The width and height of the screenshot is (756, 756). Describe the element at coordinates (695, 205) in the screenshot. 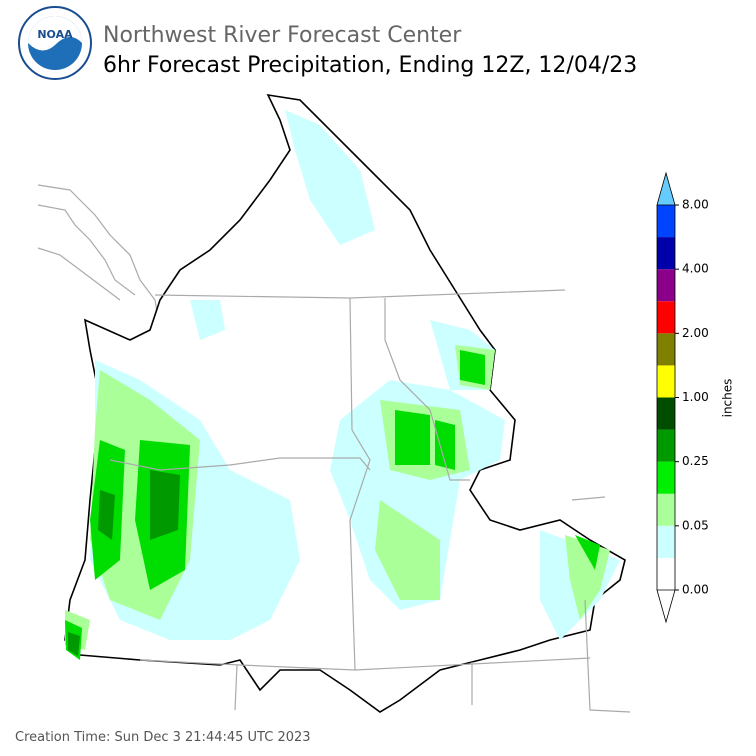

I see `colorbar-tick-label: 8.00` at that location.